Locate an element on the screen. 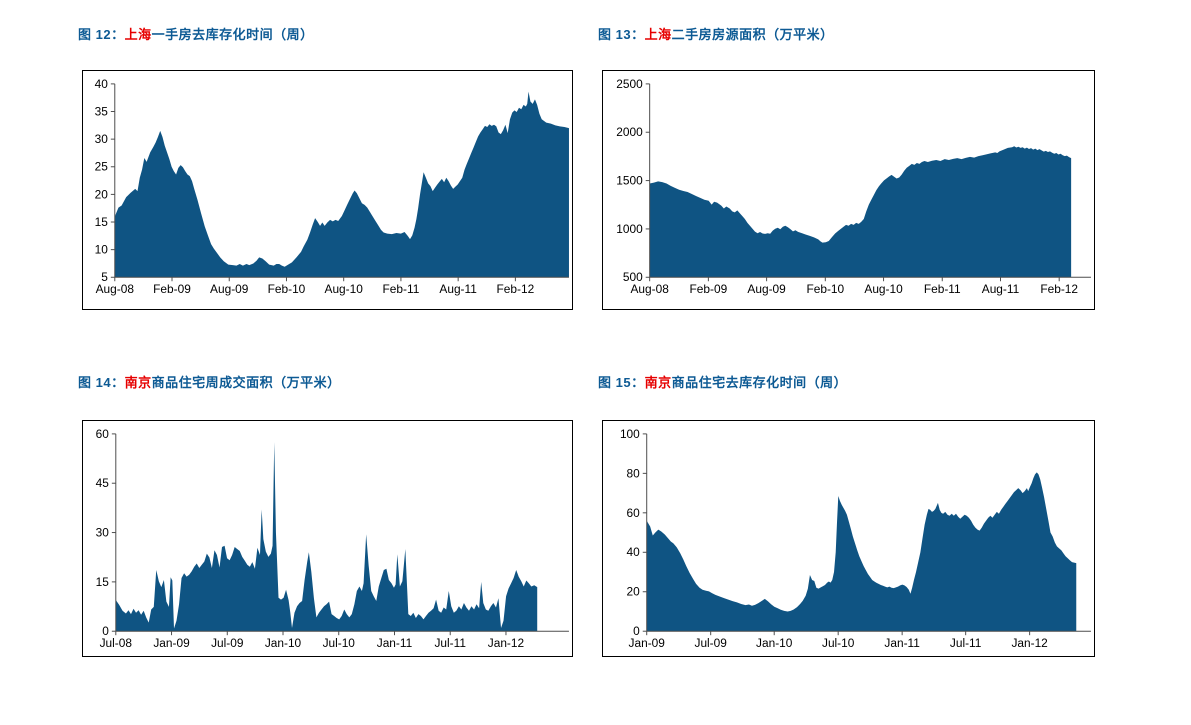  figure-12-title: 图 12：上海一手房去库存化时间（周） is located at coordinates (196, 33).